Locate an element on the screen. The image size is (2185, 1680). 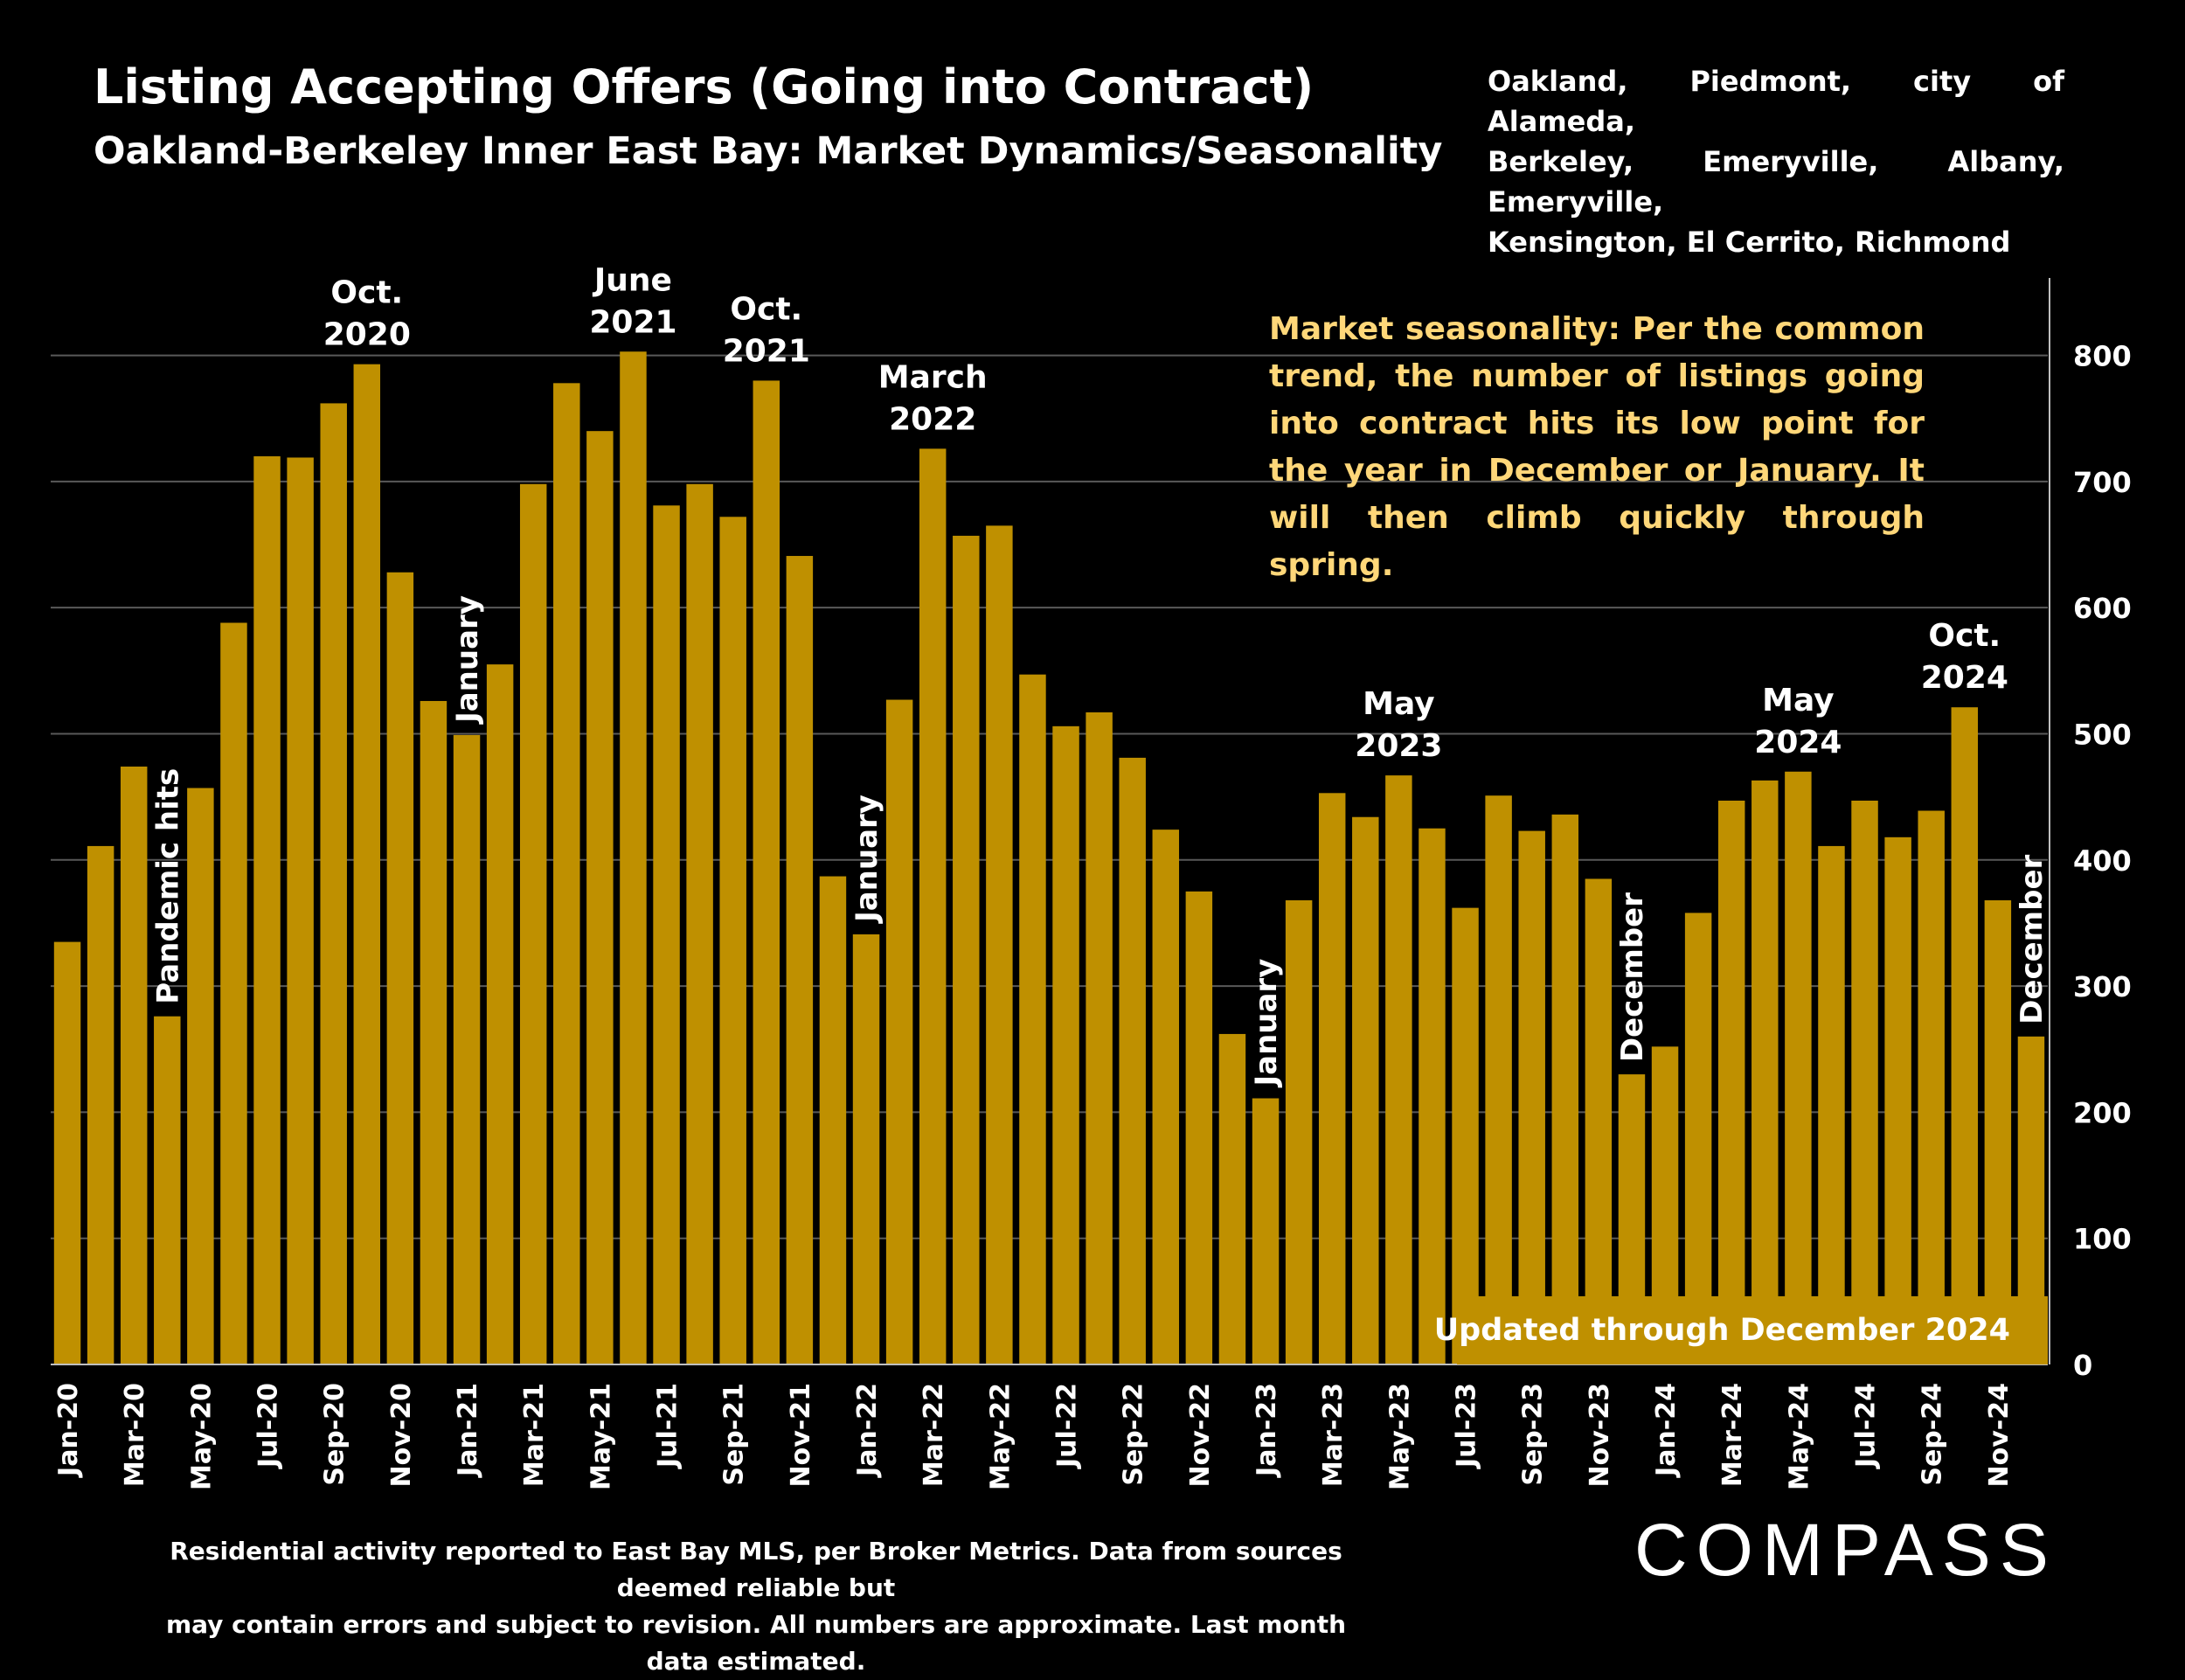
x-tick-label: Jan-24 is located at coordinates (1666, 1430).